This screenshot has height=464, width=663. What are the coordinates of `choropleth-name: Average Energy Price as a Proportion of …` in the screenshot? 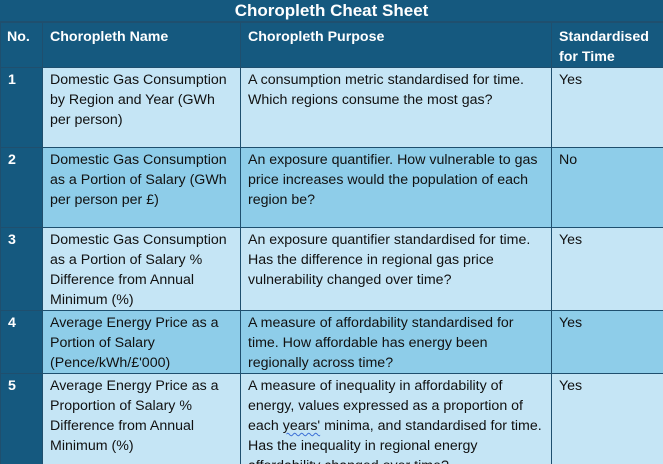 It's located at (141, 418).